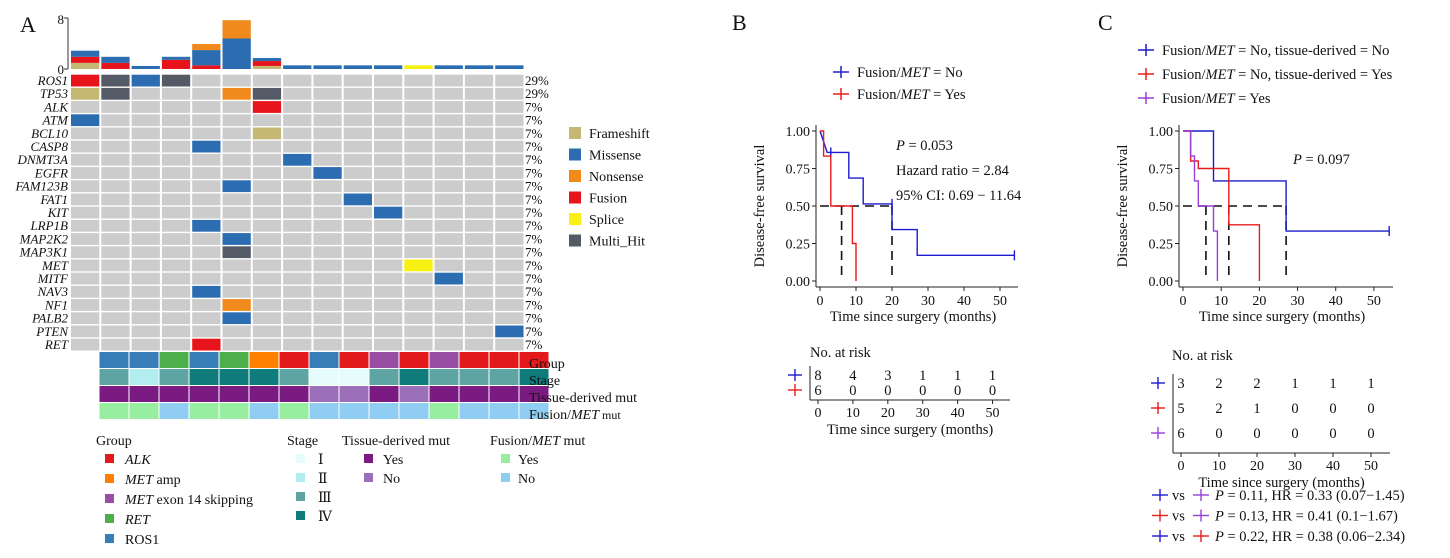 The width and height of the screenshot is (1450, 558). Describe the element at coordinates (505, 477) in the screenshot. I see `fusion-legend-swatch-no` at that location.